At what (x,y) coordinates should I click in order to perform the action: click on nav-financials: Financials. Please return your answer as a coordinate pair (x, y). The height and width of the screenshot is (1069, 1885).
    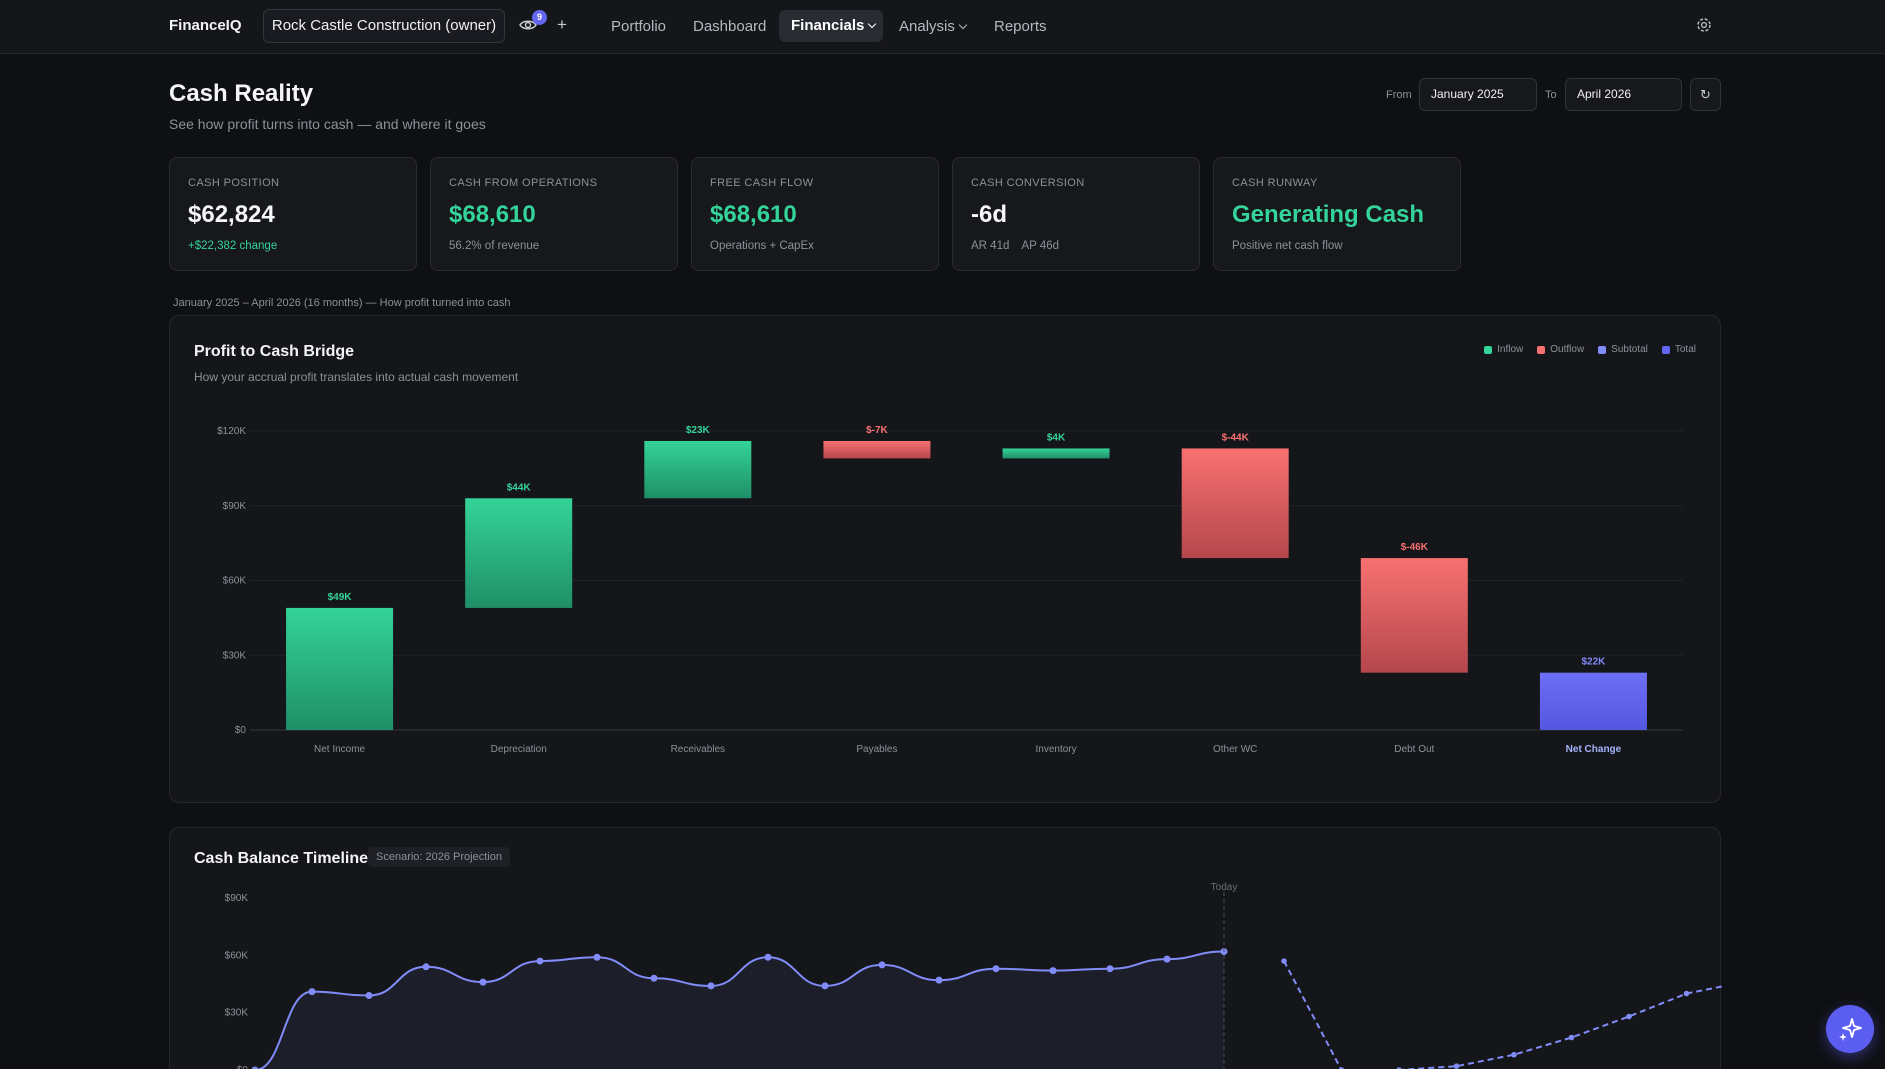
    Looking at the image, I should click on (831, 26).